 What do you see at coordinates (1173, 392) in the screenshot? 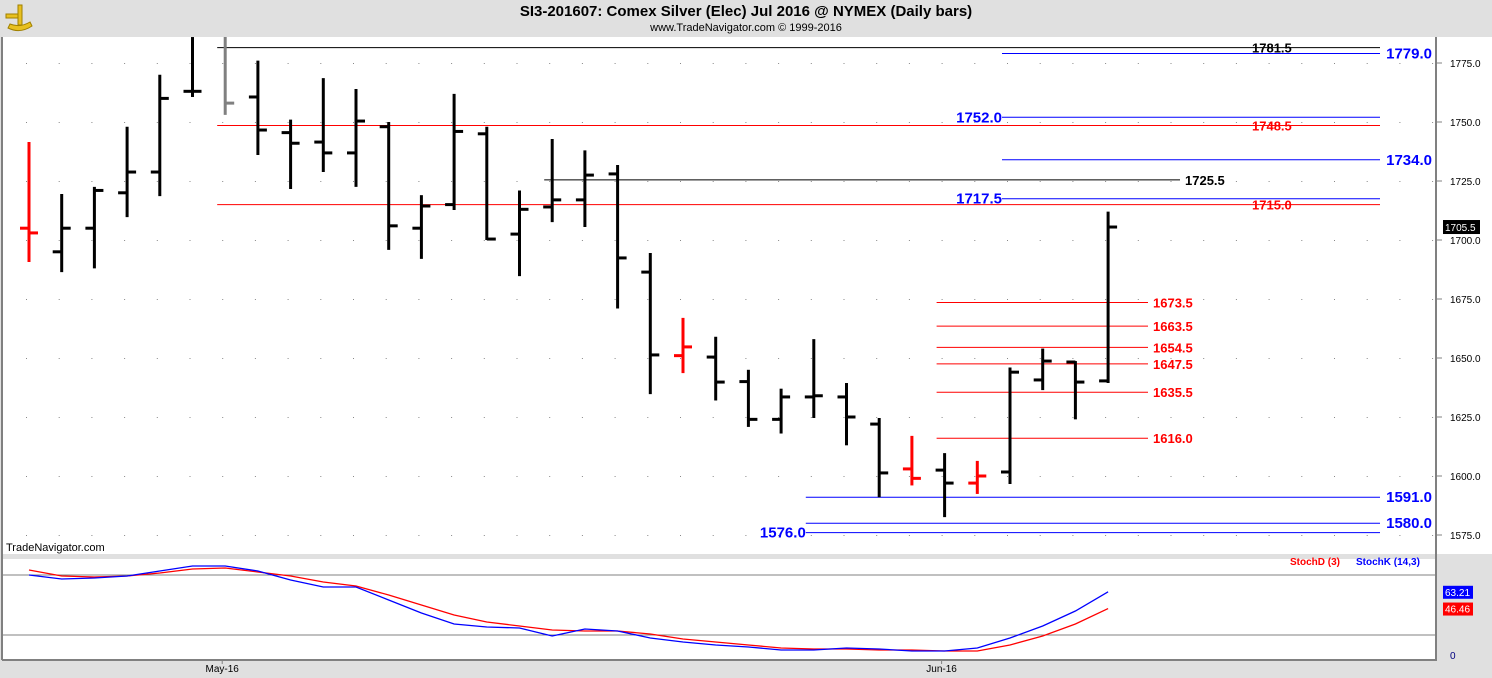
I see `level-label: 1635.5` at bounding box center [1173, 392].